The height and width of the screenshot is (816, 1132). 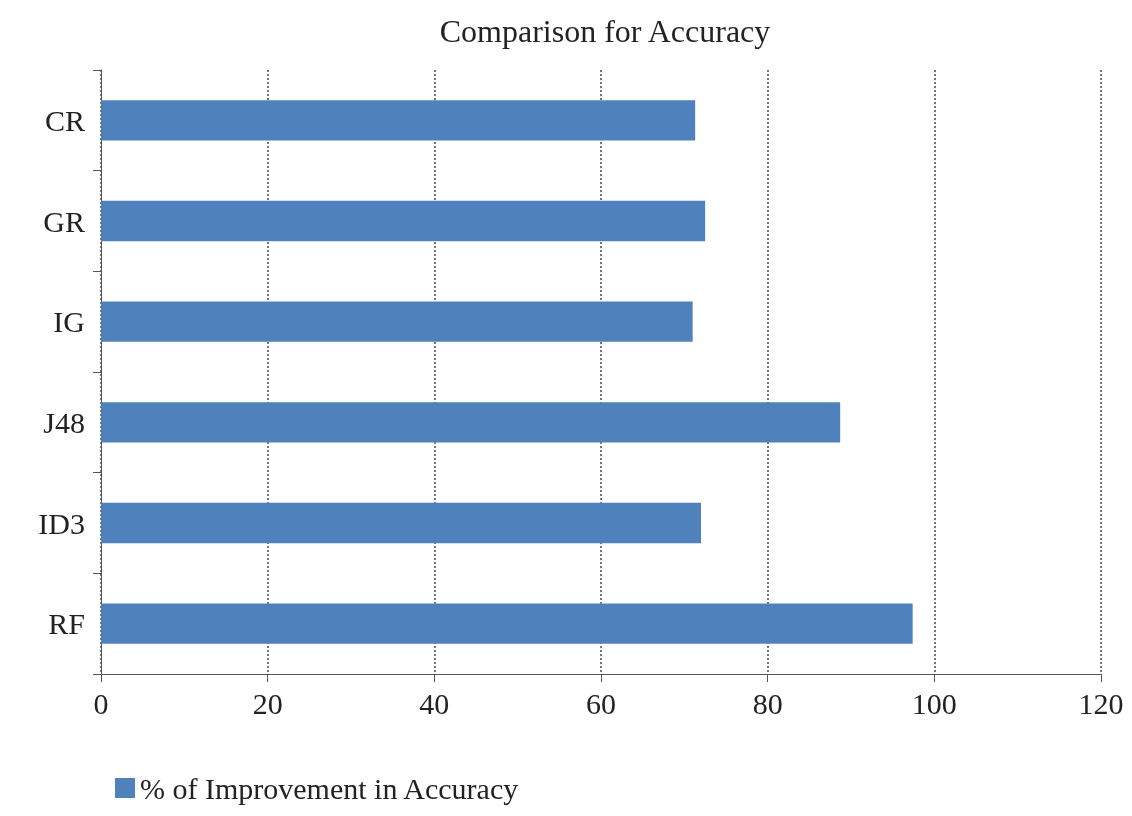 What do you see at coordinates (605, 31) in the screenshot?
I see `chart-title: Comparison for Accuracy` at bounding box center [605, 31].